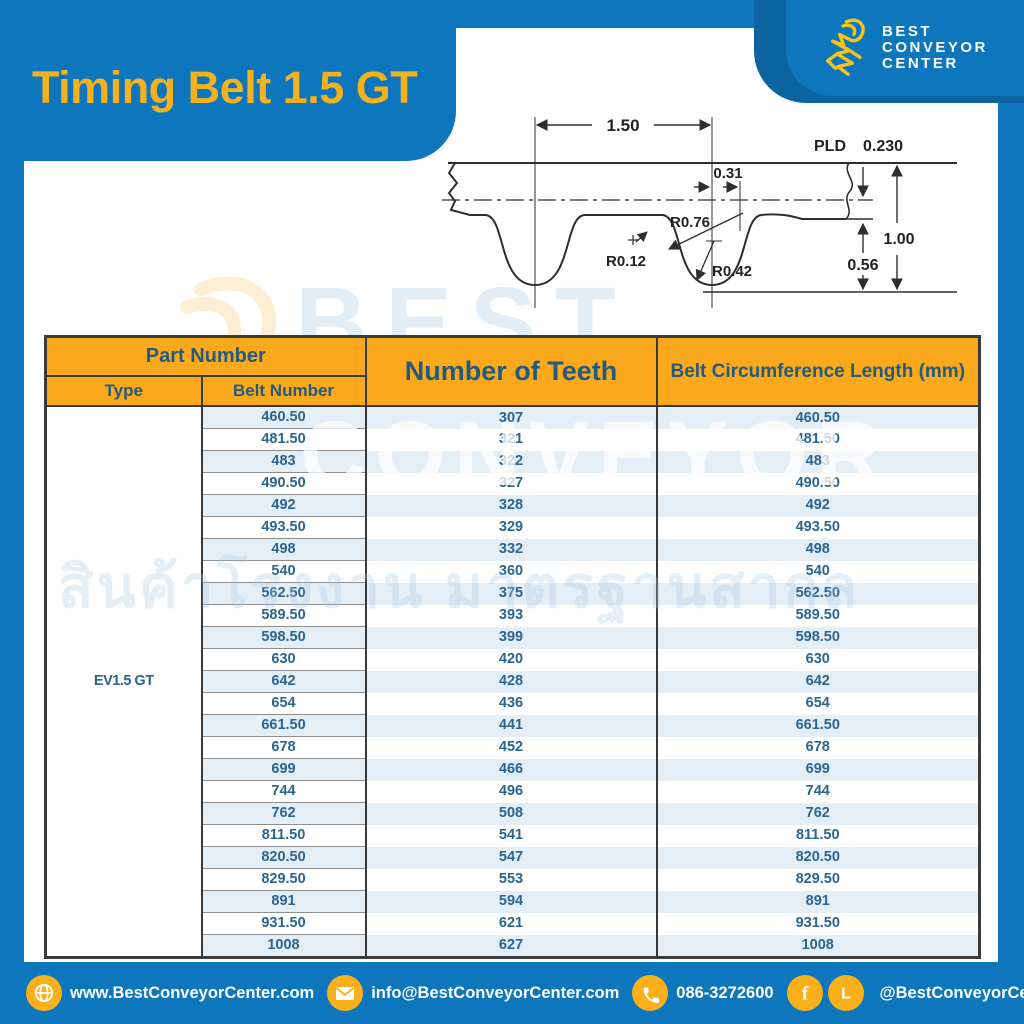 This screenshot has width=1024, height=1024. I want to click on circumference-cell: 562.50, so click(818, 593).